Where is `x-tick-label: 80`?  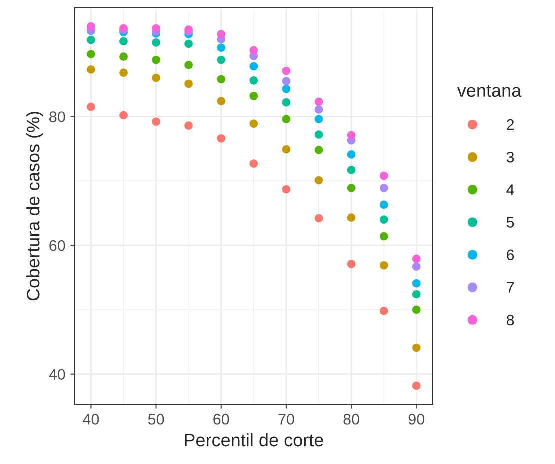
x-tick-label: 80 is located at coordinates (352, 419).